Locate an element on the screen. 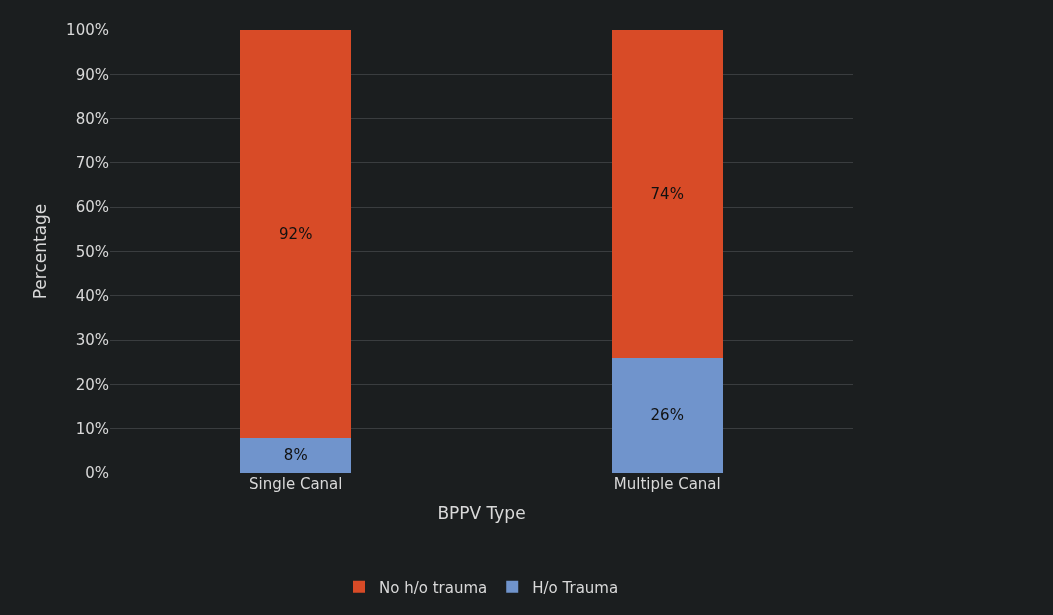 The image size is (1053, 615). y-tick-label: 10% is located at coordinates (92, 428).